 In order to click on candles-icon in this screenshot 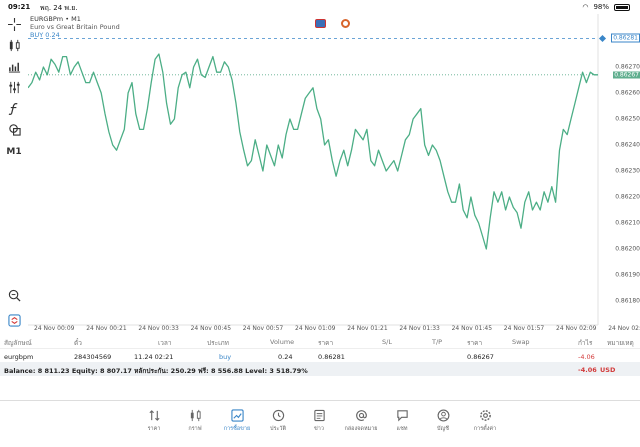, I will do `click(195, 415)`.